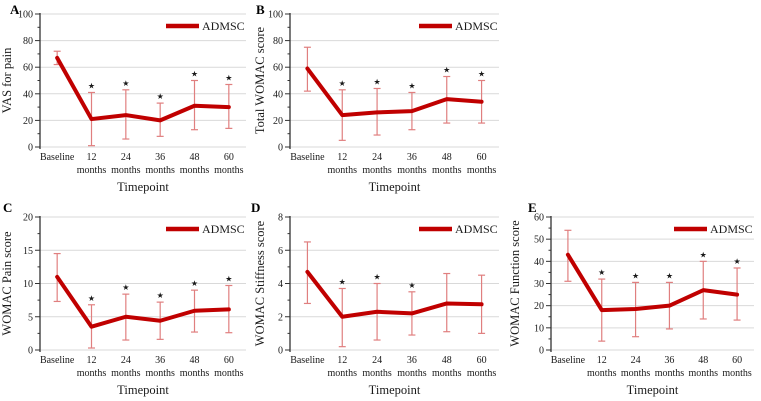 The width and height of the screenshot is (761, 401). What do you see at coordinates (28, 41) in the screenshot?
I see `y-tick-label: 80` at bounding box center [28, 41].